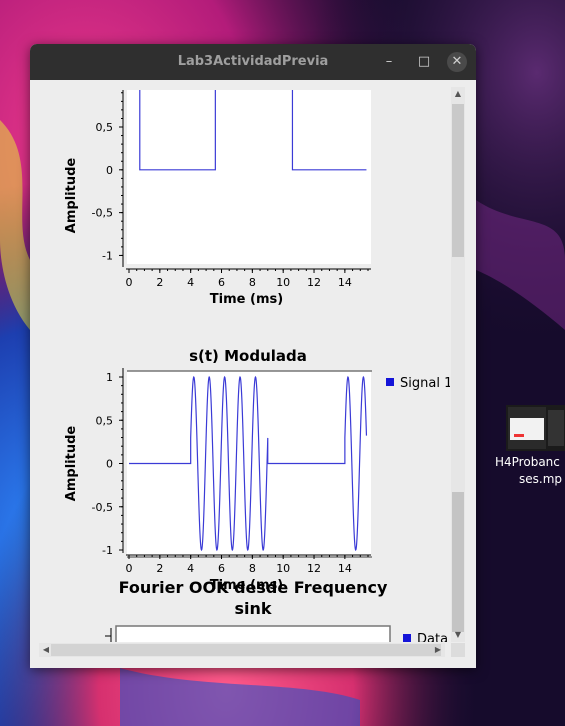  What do you see at coordinates (425, 383) in the screenshot?
I see `plot-1-legend-label: Signal 1` at bounding box center [425, 383].